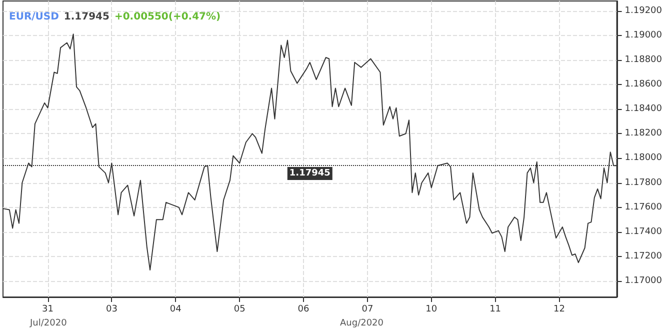 The width and height of the screenshot is (665, 333). What do you see at coordinates (643, 256) in the screenshot?
I see `y-tick-label: 1.17200` at bounding box center [643, 256].